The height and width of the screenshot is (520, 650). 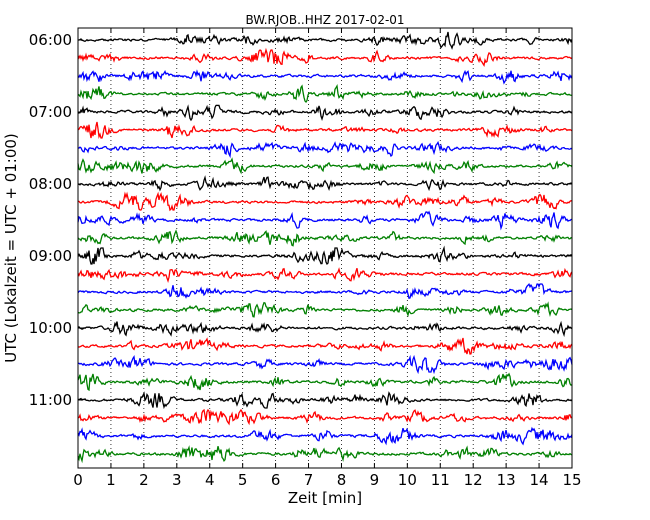 I want to click on x-tick-label: 11, so click(x=440, y=480).